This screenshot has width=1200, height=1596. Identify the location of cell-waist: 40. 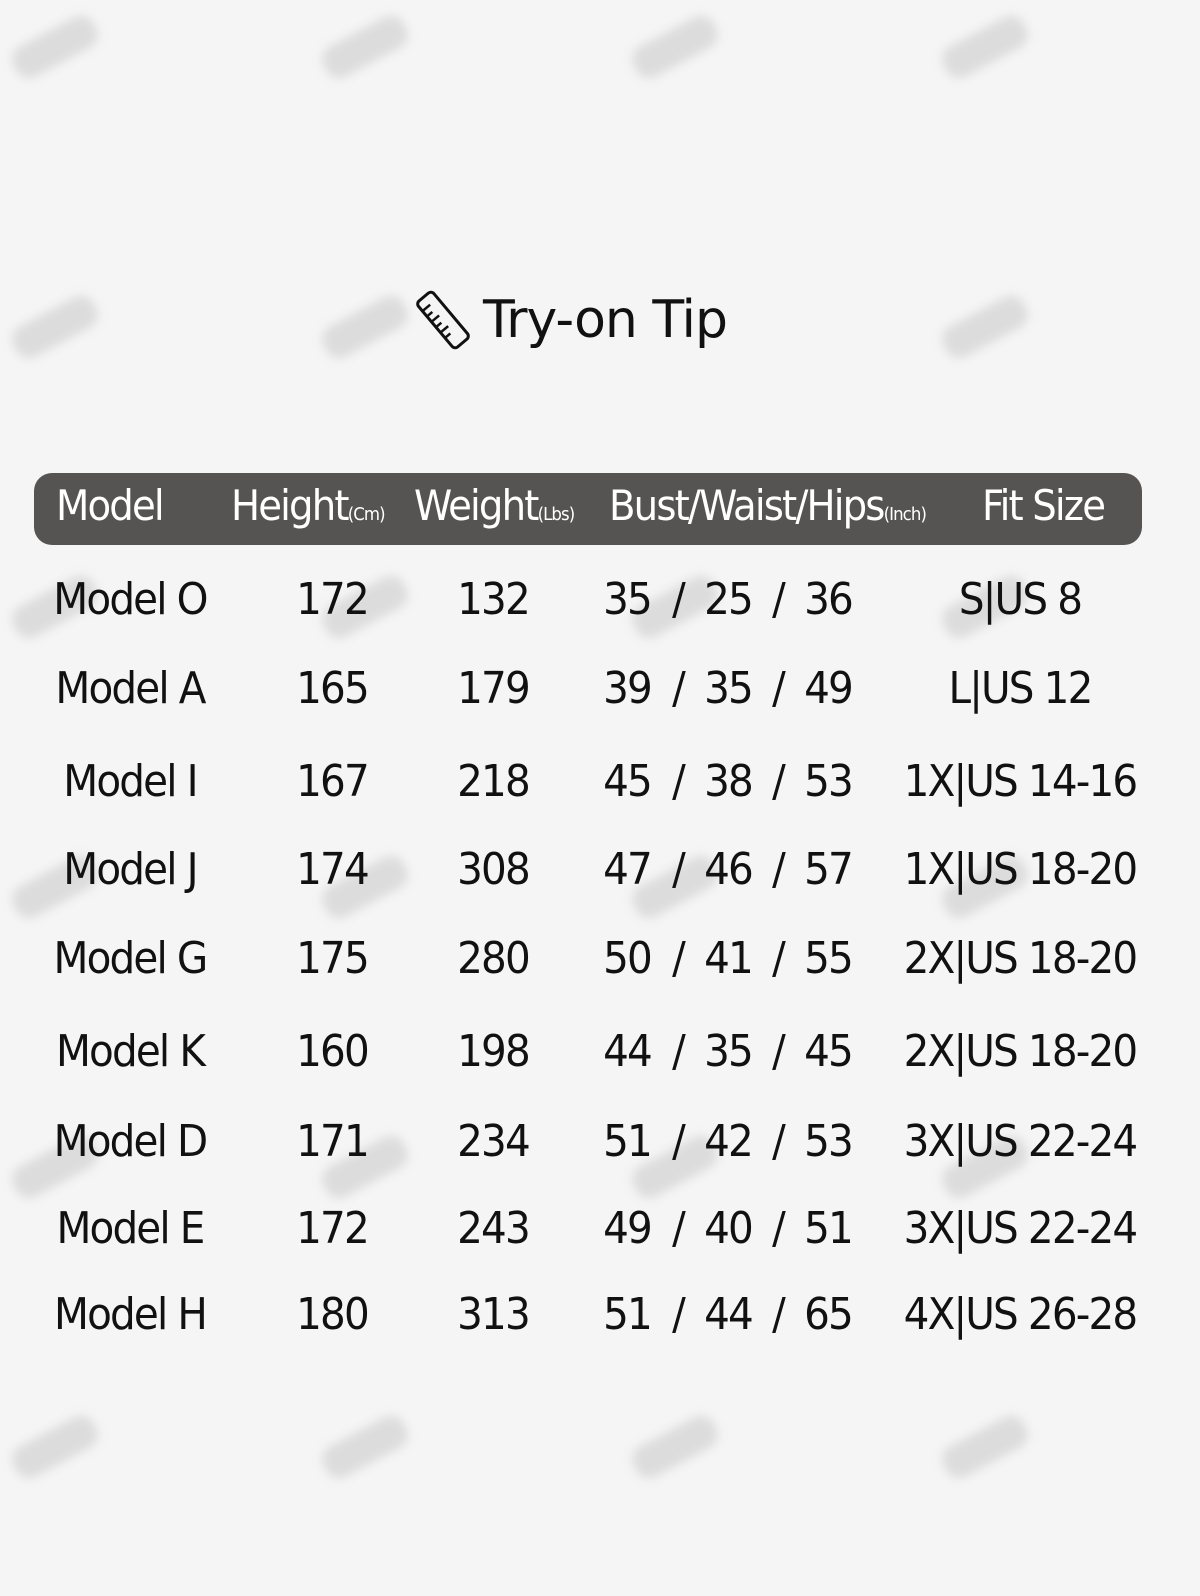
(729, 1228).